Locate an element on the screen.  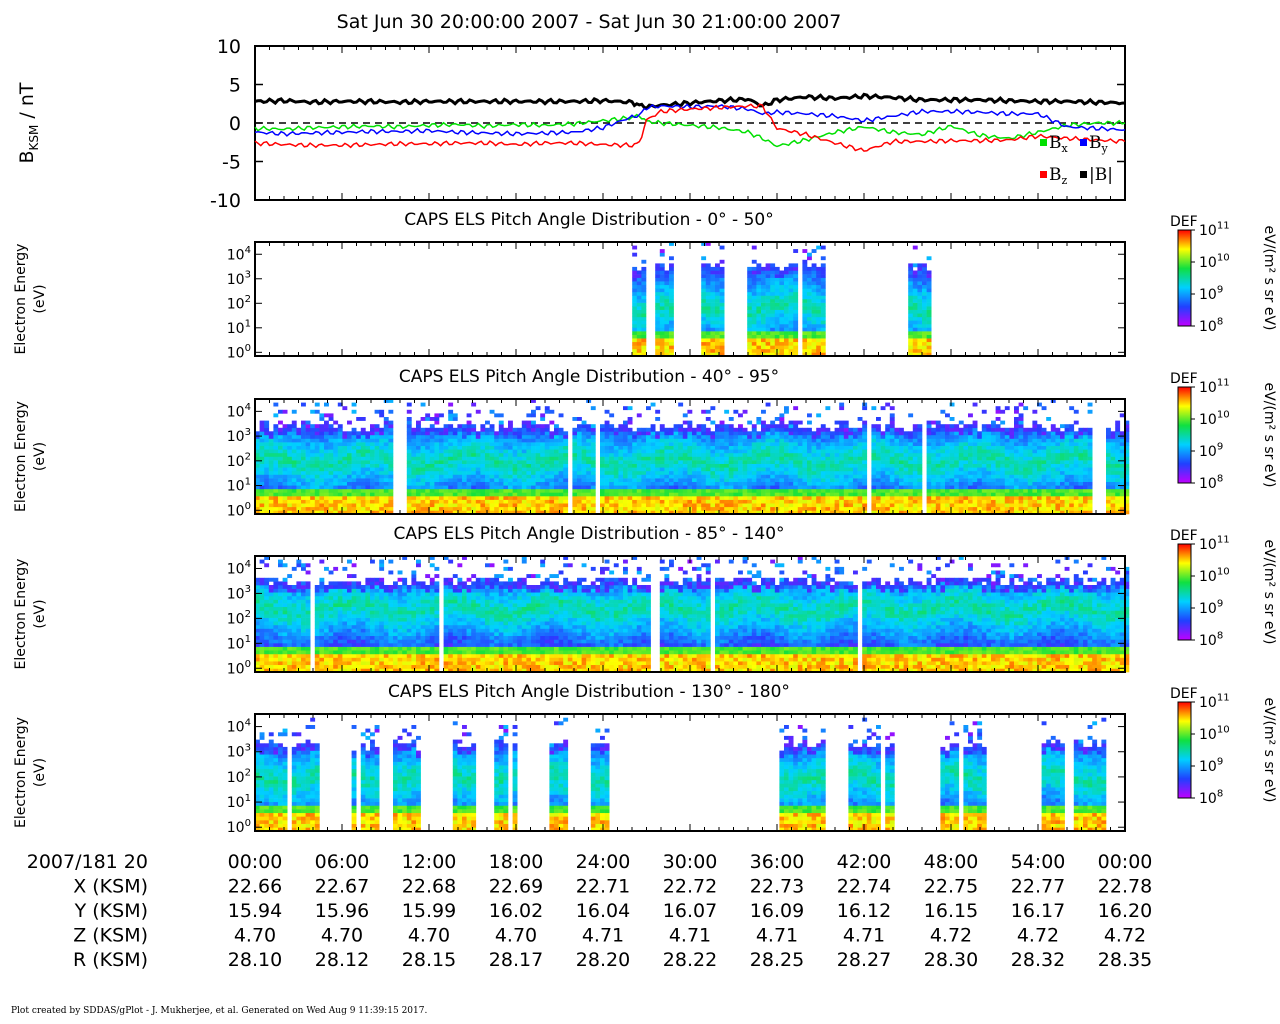
colorbar-tick-label: 1011 is located at coordinates (1214, 230).